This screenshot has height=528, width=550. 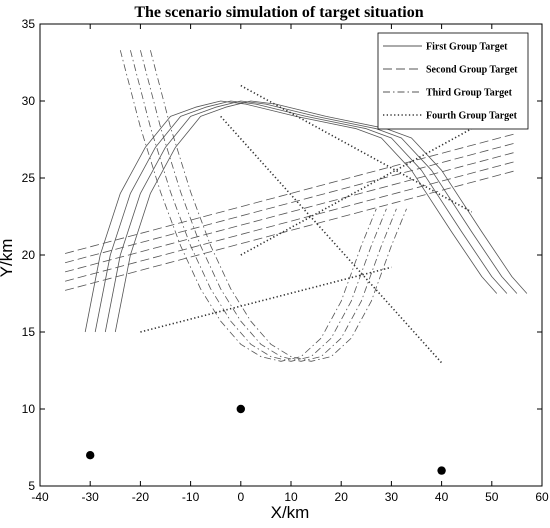 I want to click on y-tick-label: 5, so click(x=31, y=486).